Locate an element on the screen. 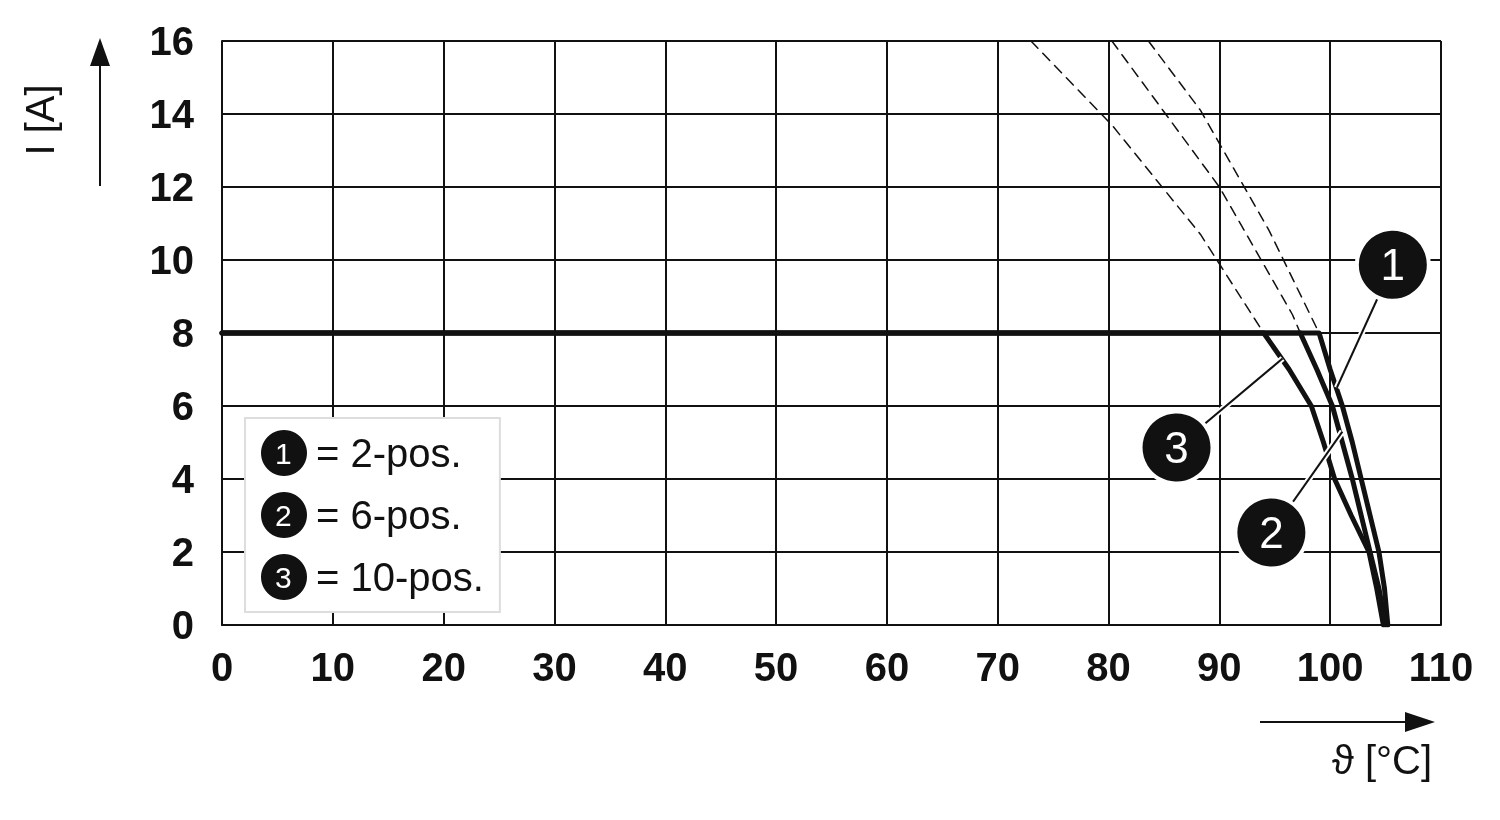 This screenshot has height=820, width=1500. legend-label: = 10-pos. is located at coordinates (400, 577).